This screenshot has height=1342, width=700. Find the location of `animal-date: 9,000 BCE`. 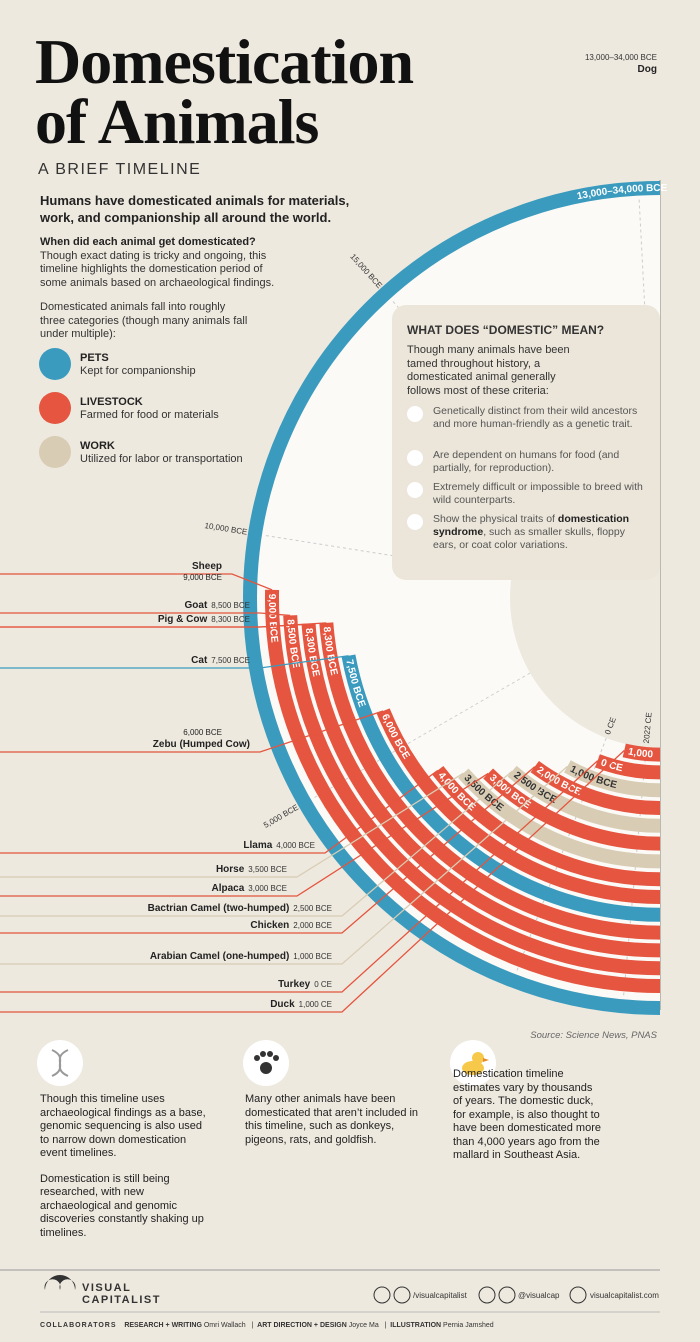

animal-date: 9,000 BCE is located at coordinates (202, 577).